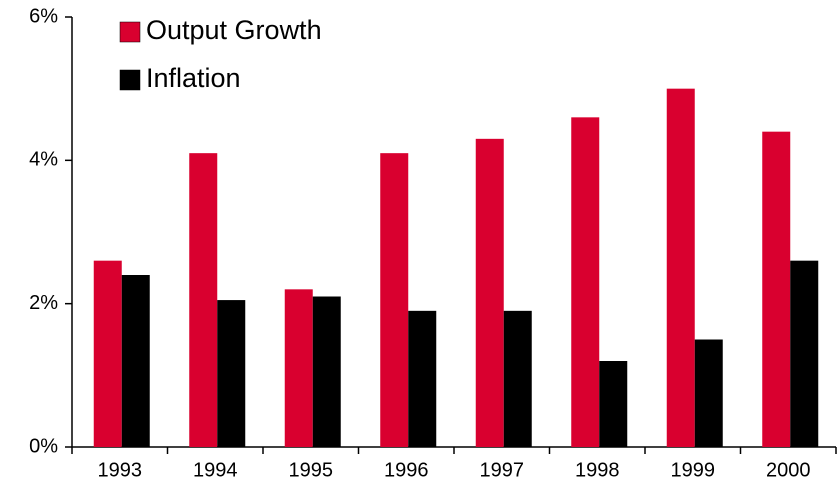 The height and width of the screenshot is (493, 838). Describe the element at coordinates (43, 446) in the screenshot. I see `y-tick-label: 0%` at that location.